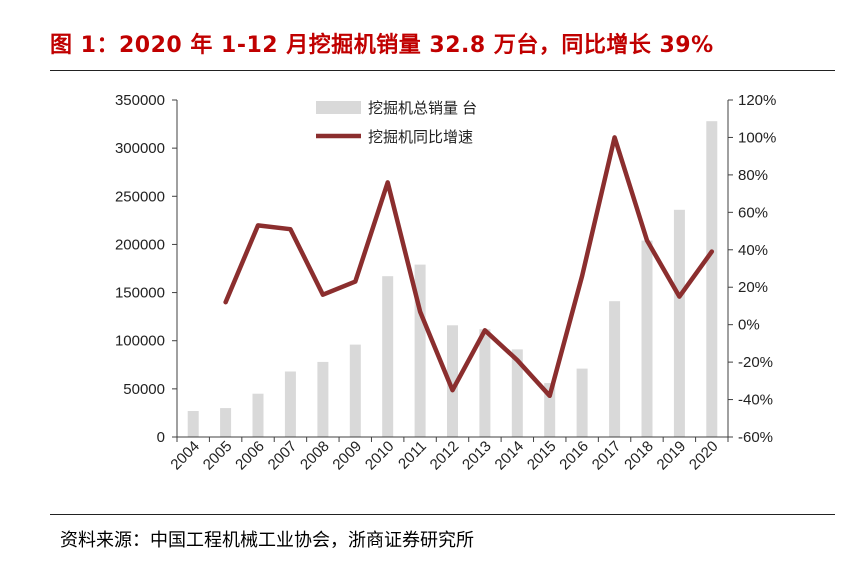 This screenshot has height=568, width=867. Describe the element at coordinates (574, 456) in the screenshot. I see `x-tick-label: 2016` at that location.